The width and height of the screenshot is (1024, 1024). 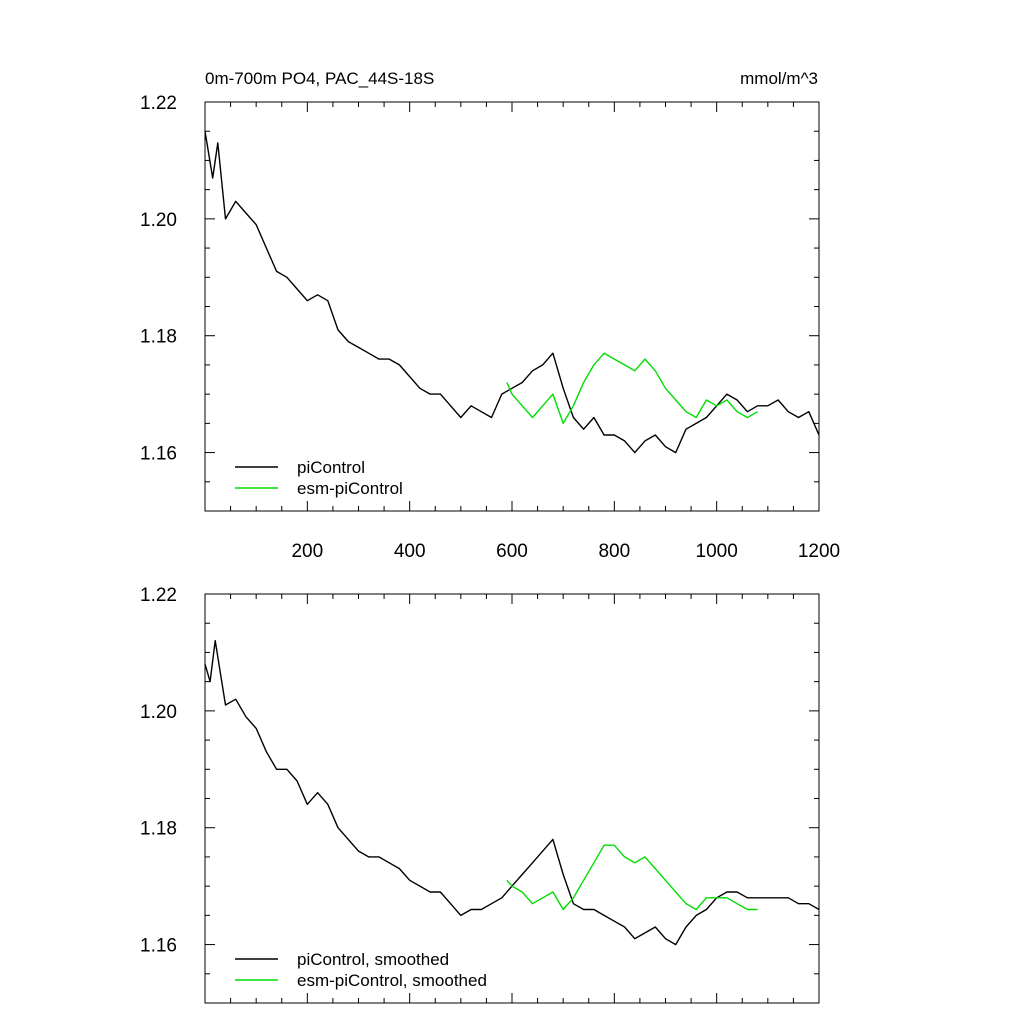 I want to click on legend-label: piControl, so click(x=331, y=467).